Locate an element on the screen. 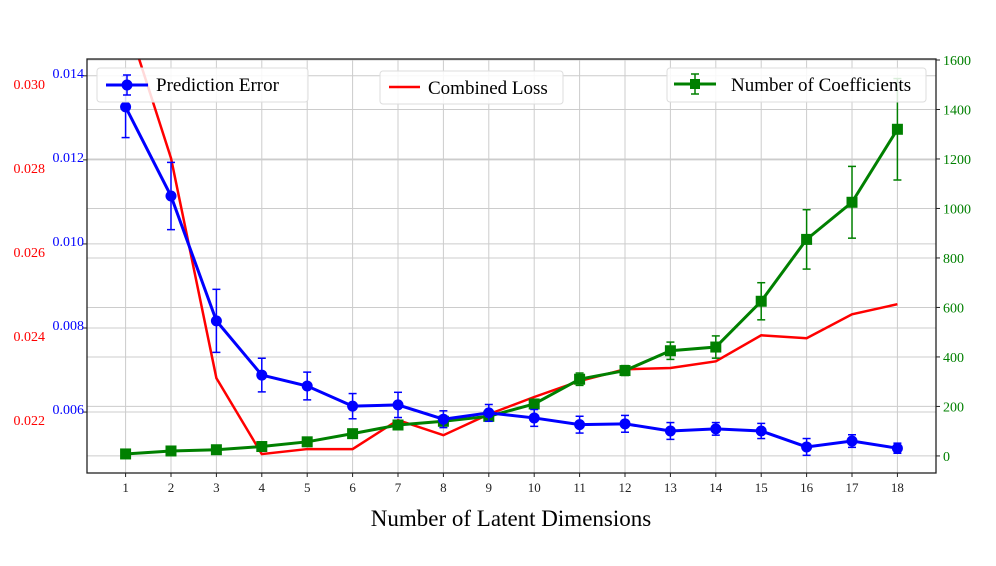 This screenshot has height=566, width=996. legend-circle-icon is located at coordinates (127, 85).